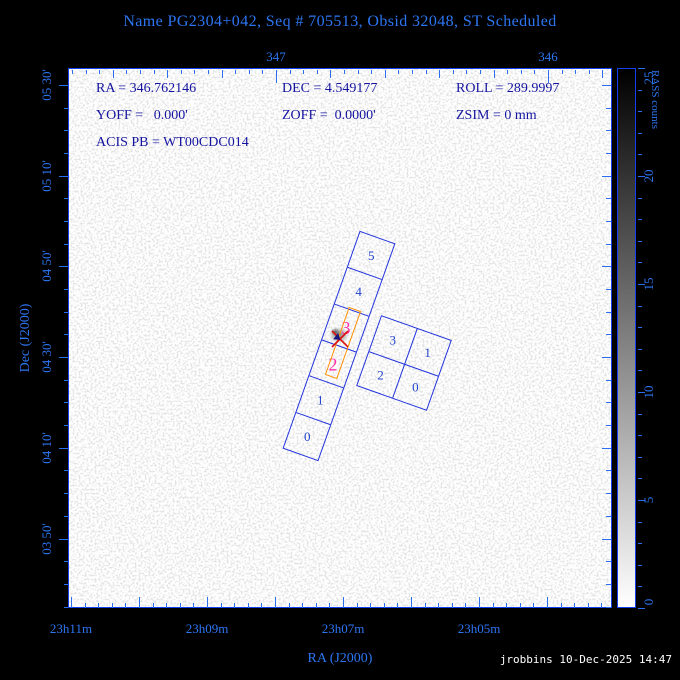  I want to click on param-ra: RA = 346.762146, so click(146, 88).